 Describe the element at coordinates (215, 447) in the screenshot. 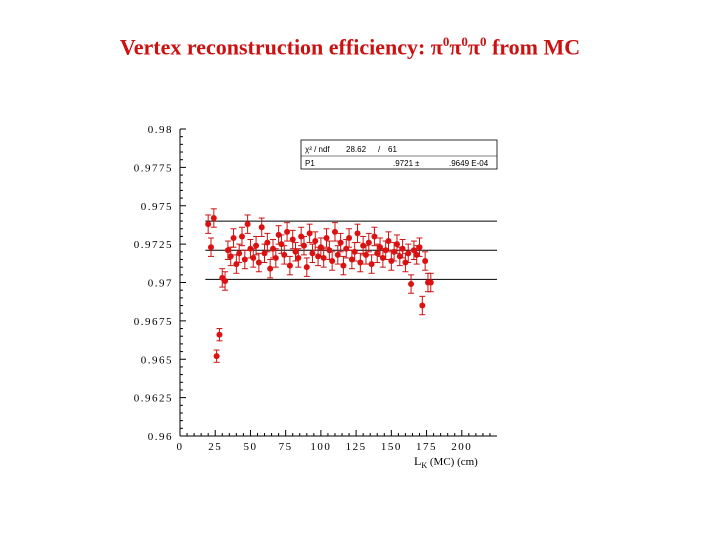

I see `x-tick-label: 25` at that location.